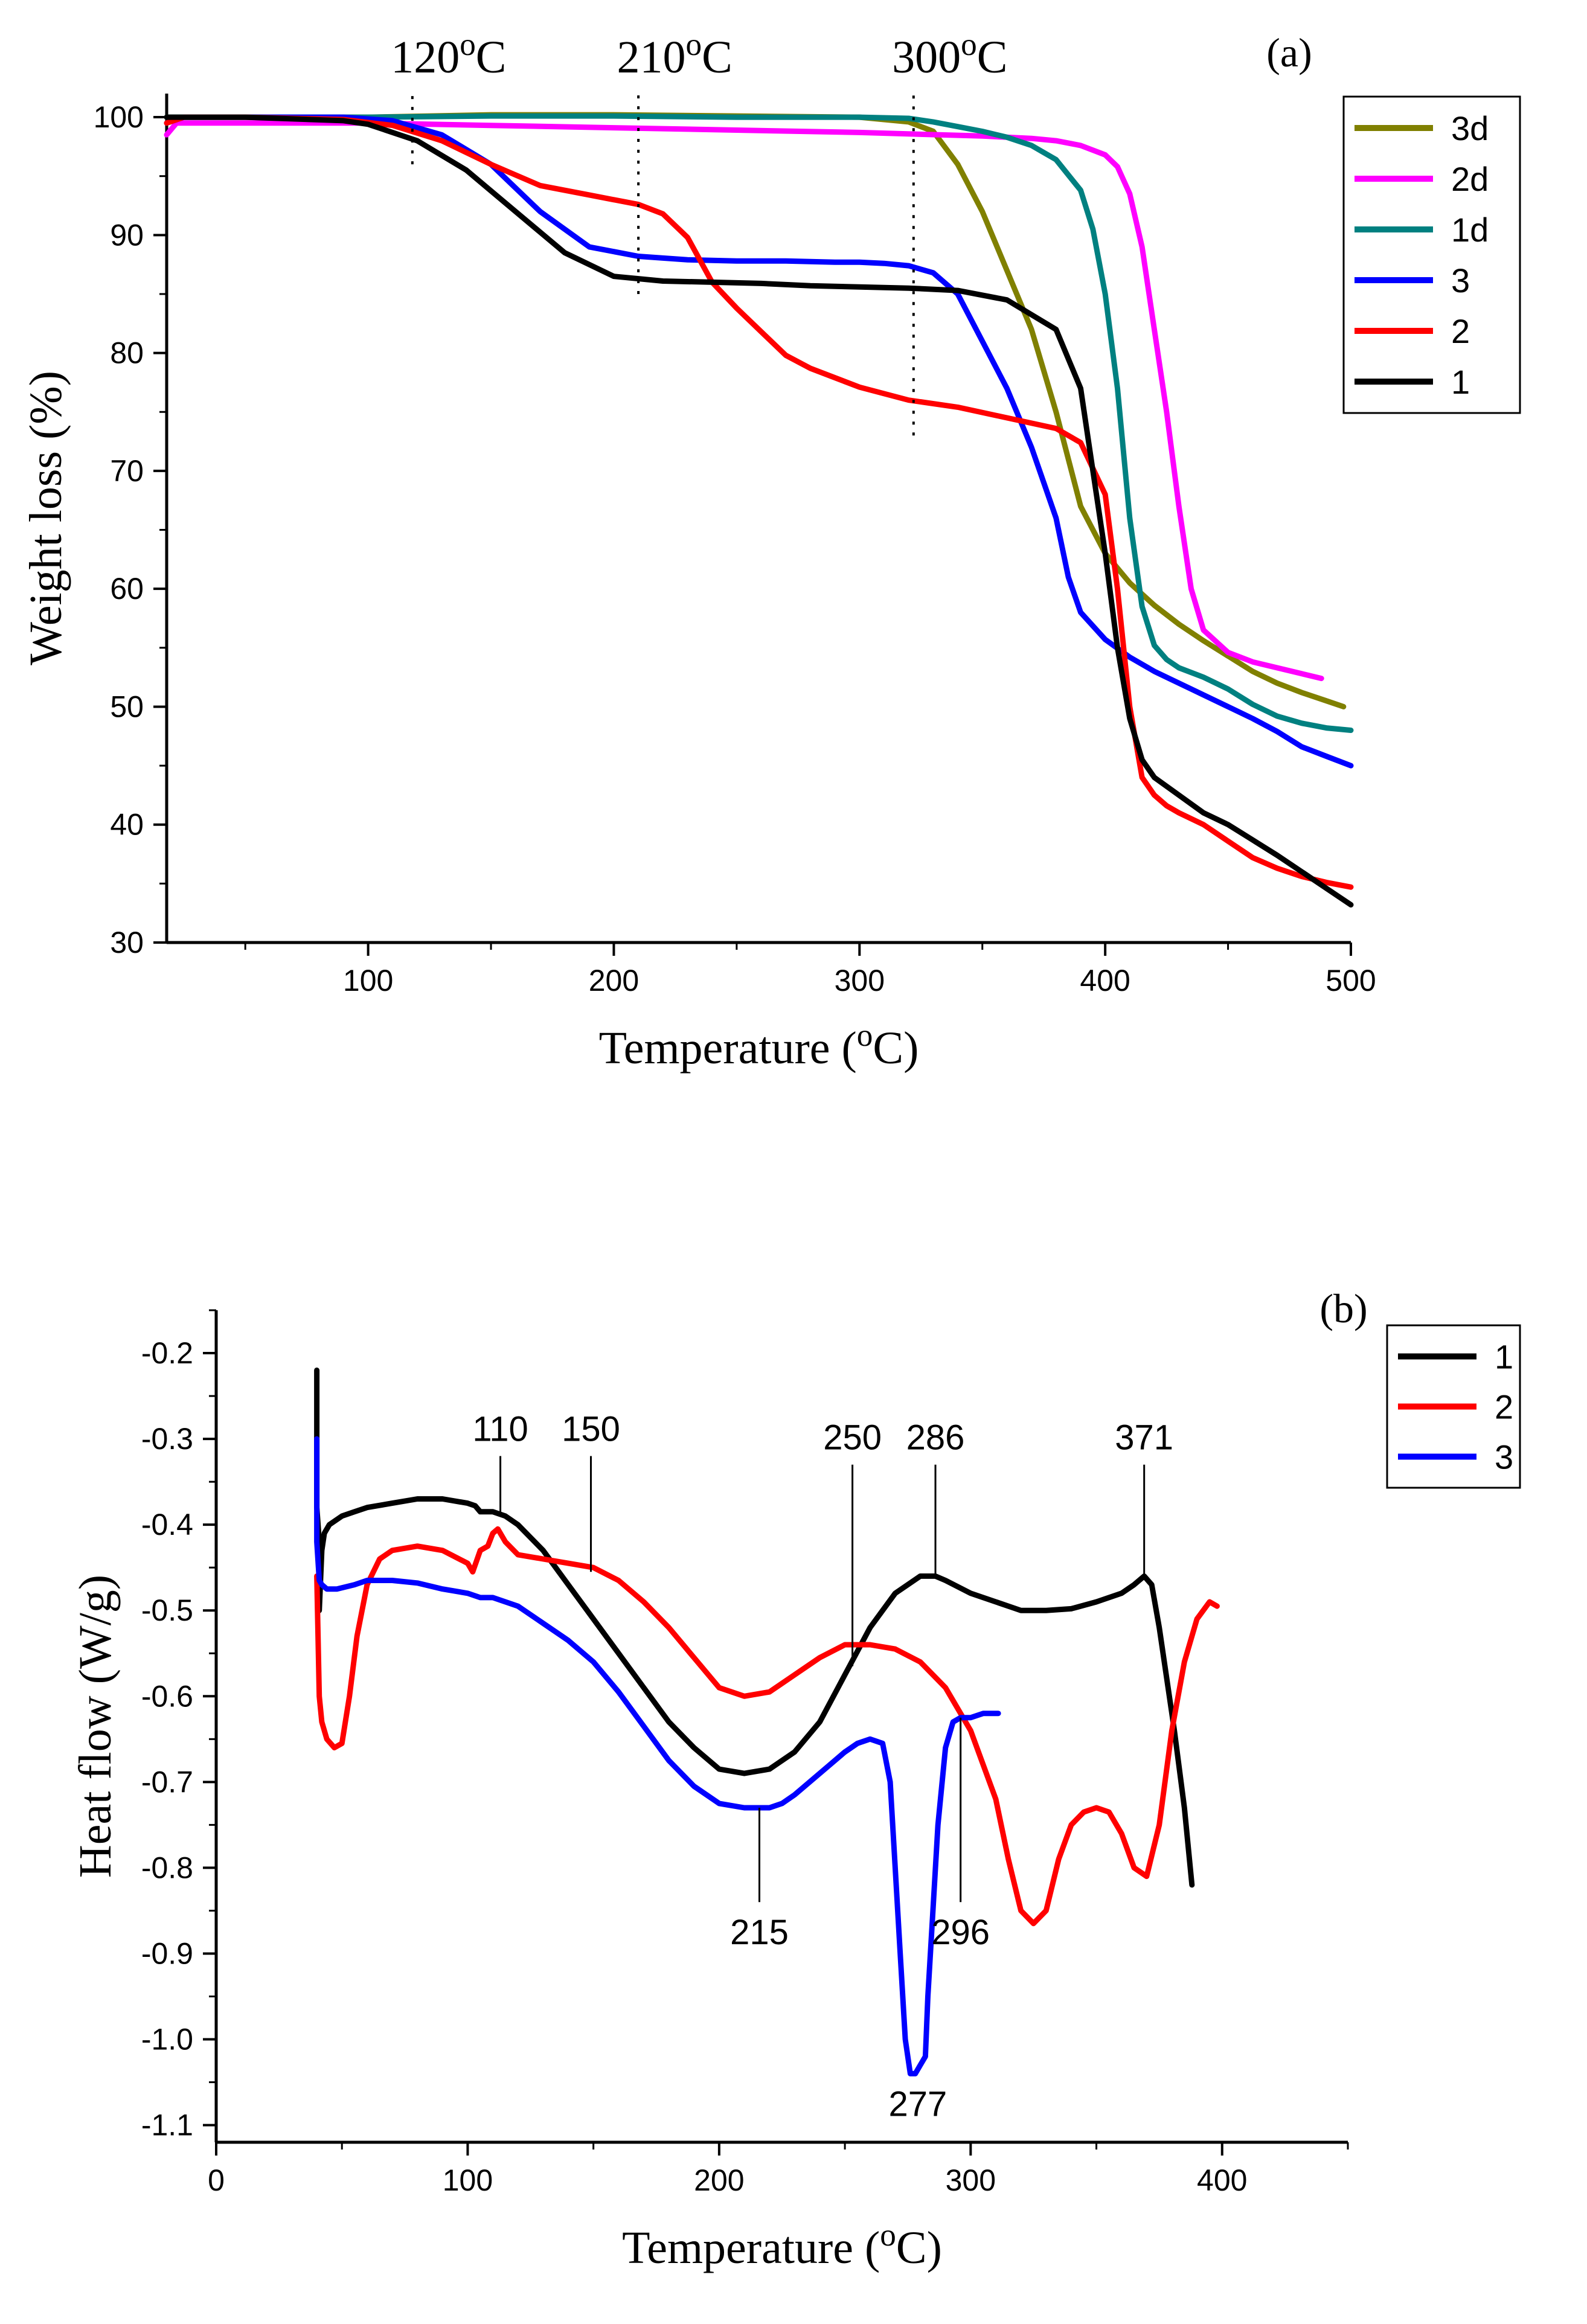 The height and width of the screenshot is (2324, 1587). Describe the element at coordinates (935, 1438) in the screenshot. I see `peak-label: 286` at that location.